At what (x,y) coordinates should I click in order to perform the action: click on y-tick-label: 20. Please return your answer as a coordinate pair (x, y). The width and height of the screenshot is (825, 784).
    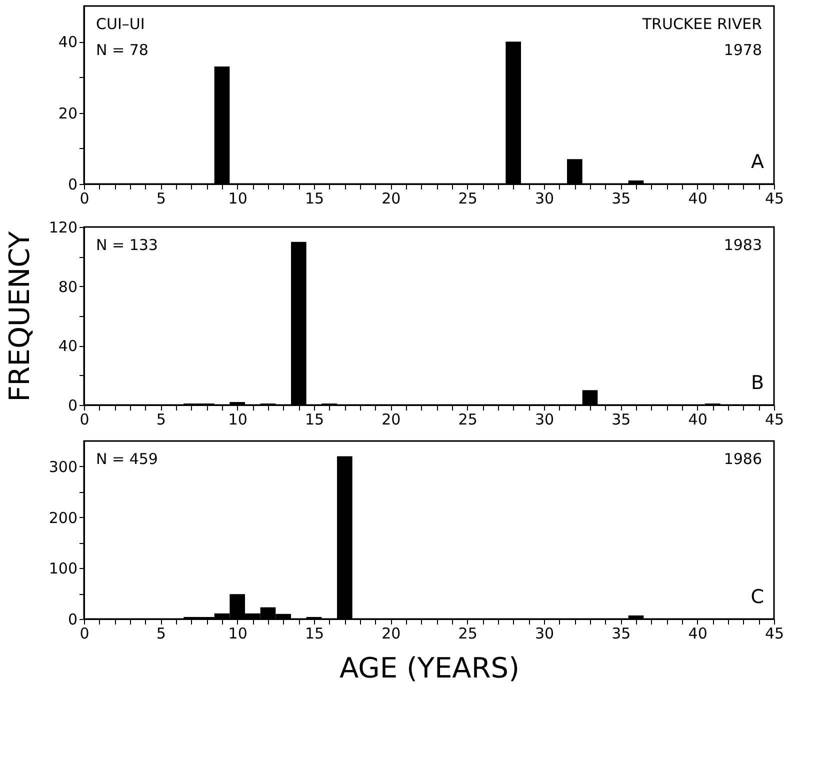
    Looking at the image, I should click on (68, 113).